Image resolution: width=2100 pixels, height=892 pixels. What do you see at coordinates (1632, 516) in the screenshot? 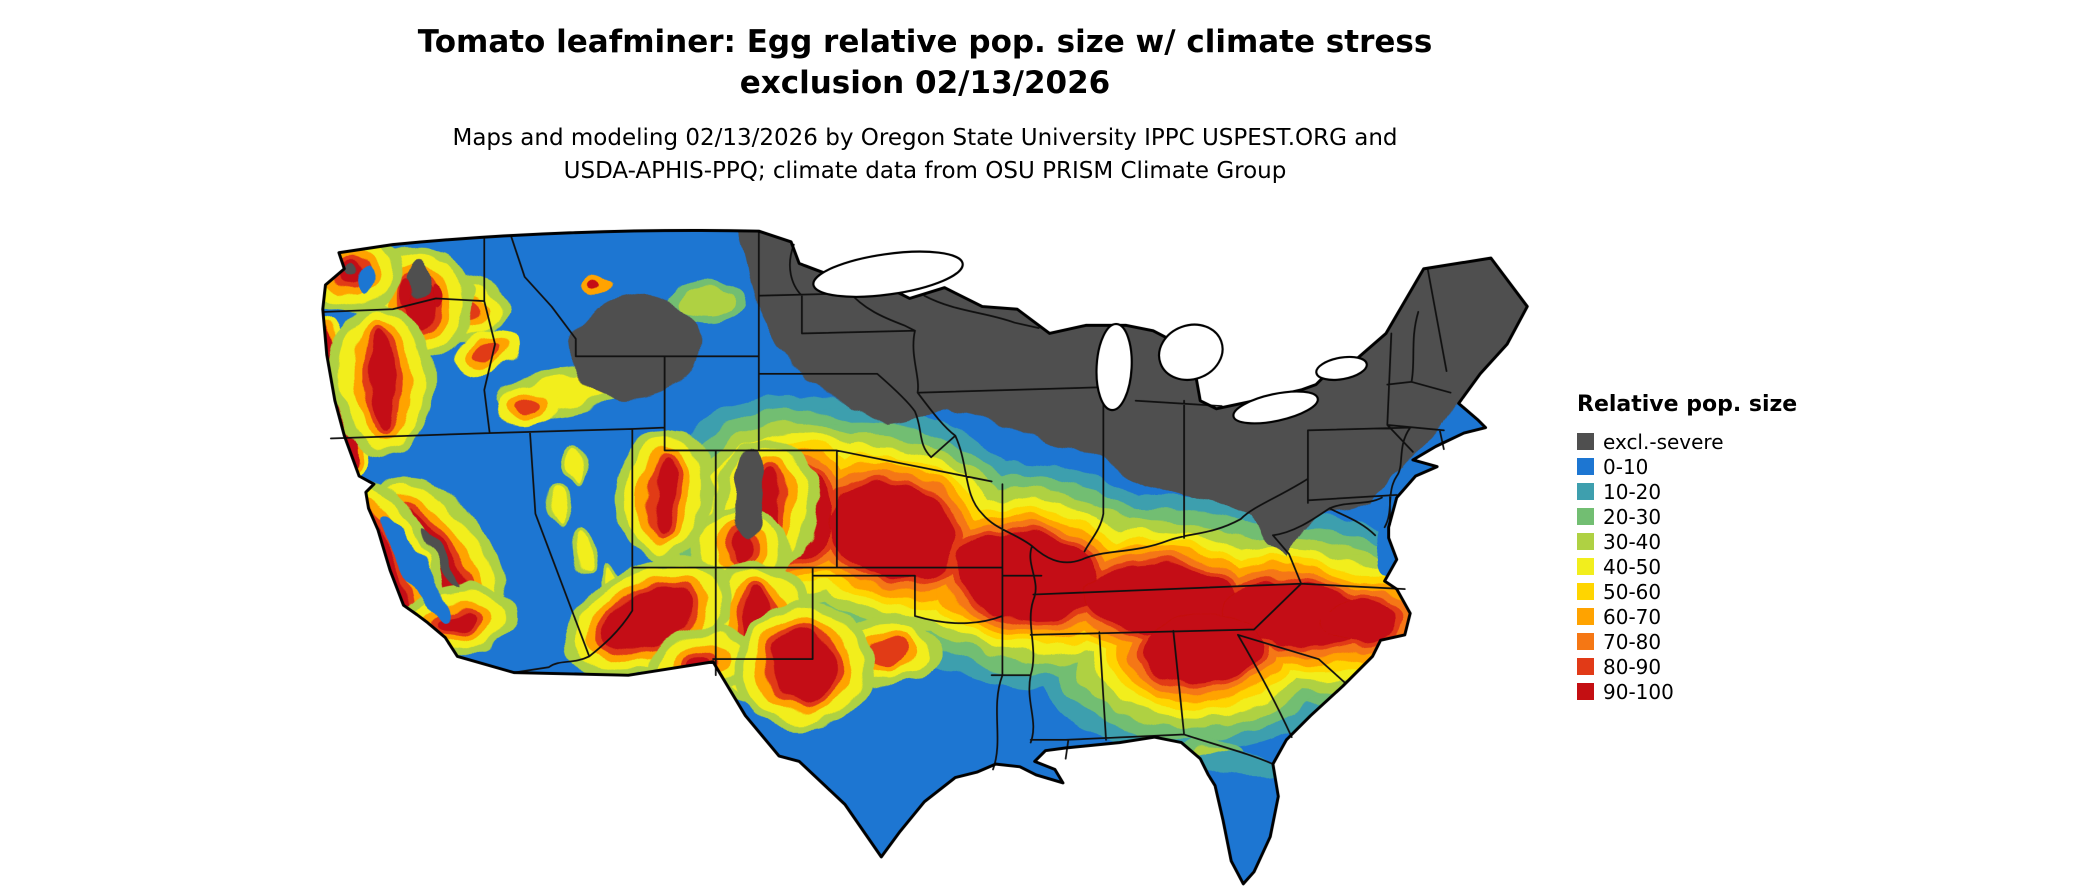
I see `legend-label: 20-30` at bounding box center [1632, 516].